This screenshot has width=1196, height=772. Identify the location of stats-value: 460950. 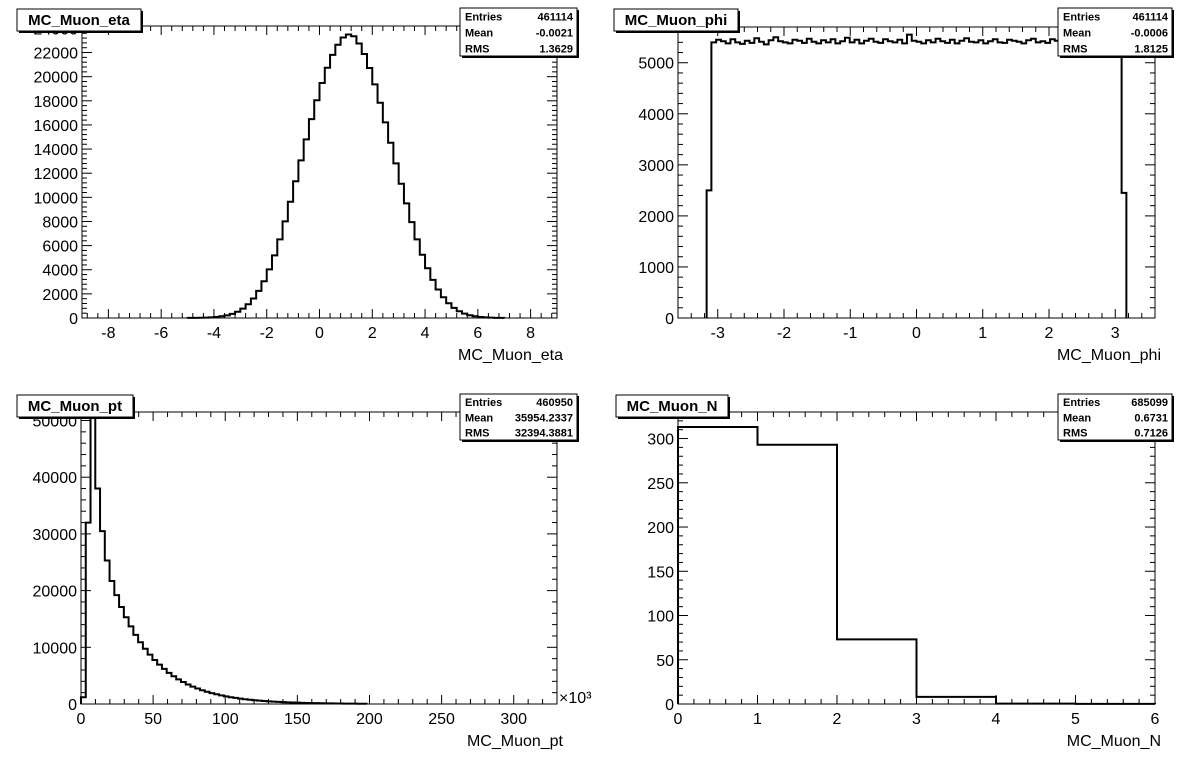
(554, 403).